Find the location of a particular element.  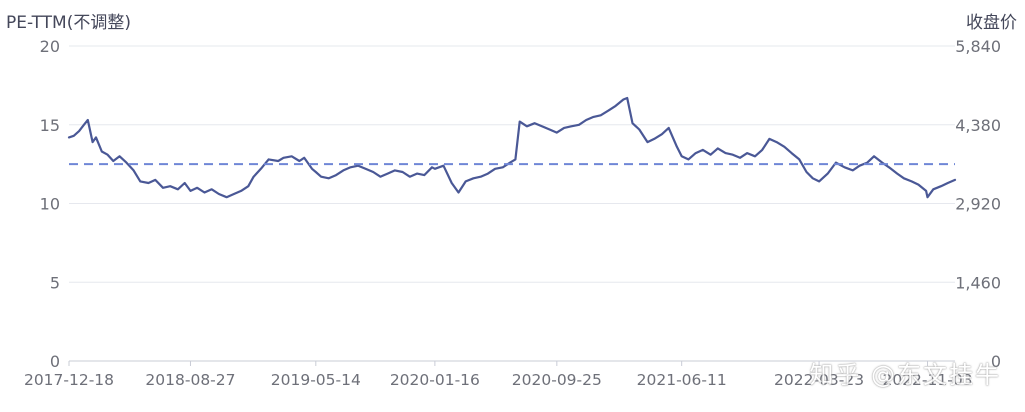

y-tick-label: 15 is located at coordinates (50, 125).